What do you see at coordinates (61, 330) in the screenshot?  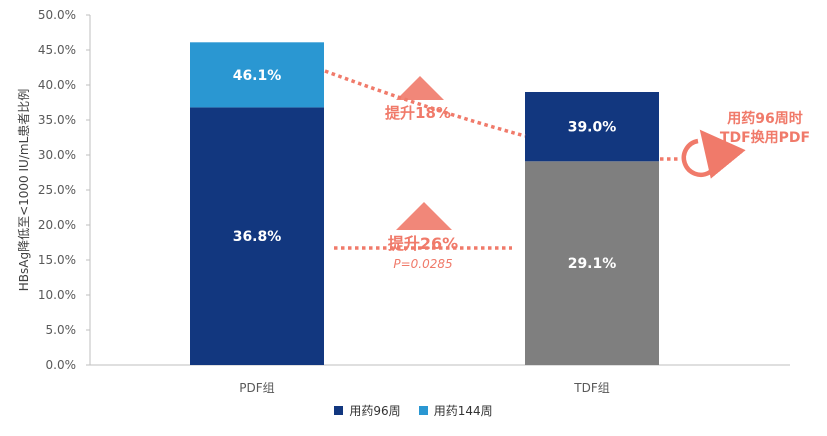 I see `y-tick-label: 5.0%` at bounding box center [61, 330].